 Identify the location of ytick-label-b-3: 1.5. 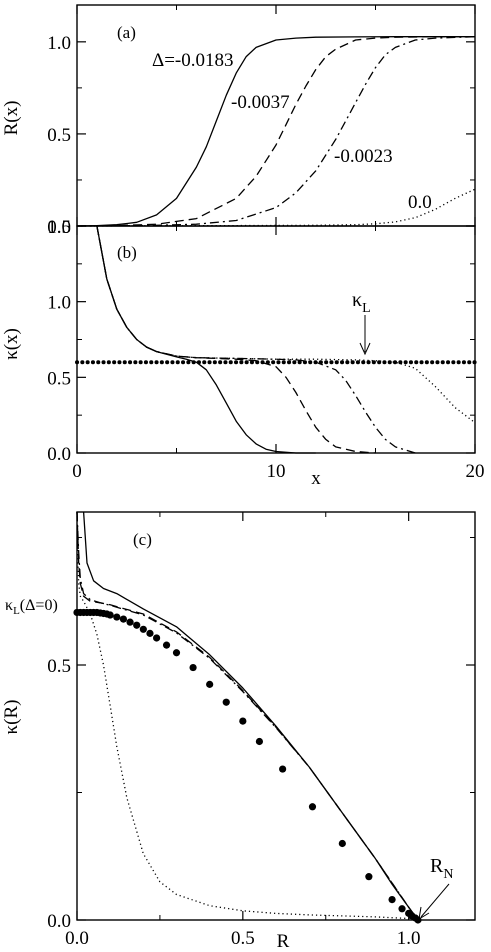
(59, 227).